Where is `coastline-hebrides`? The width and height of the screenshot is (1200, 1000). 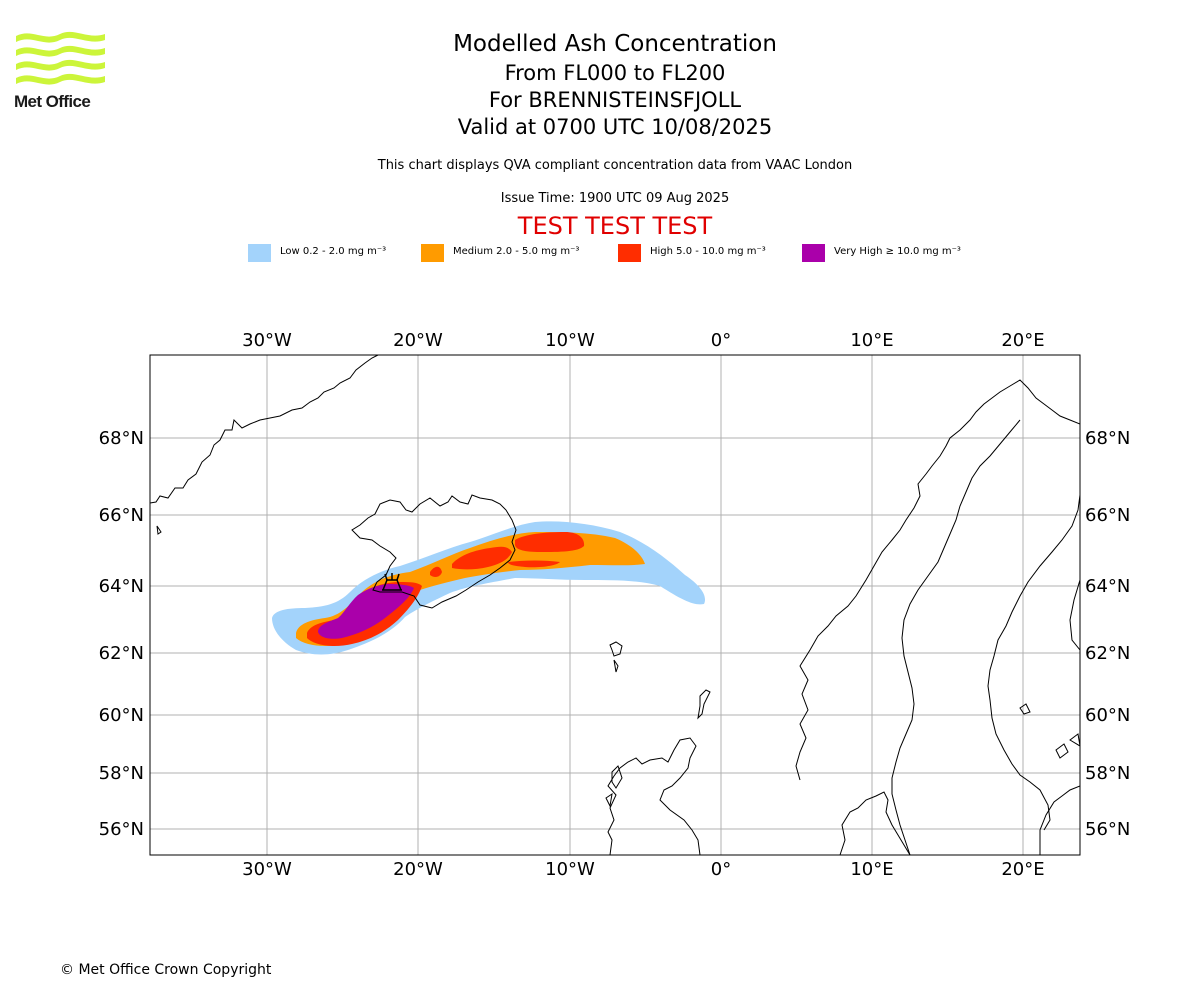
coastline-hebrides is located at coordinates (614, 786).